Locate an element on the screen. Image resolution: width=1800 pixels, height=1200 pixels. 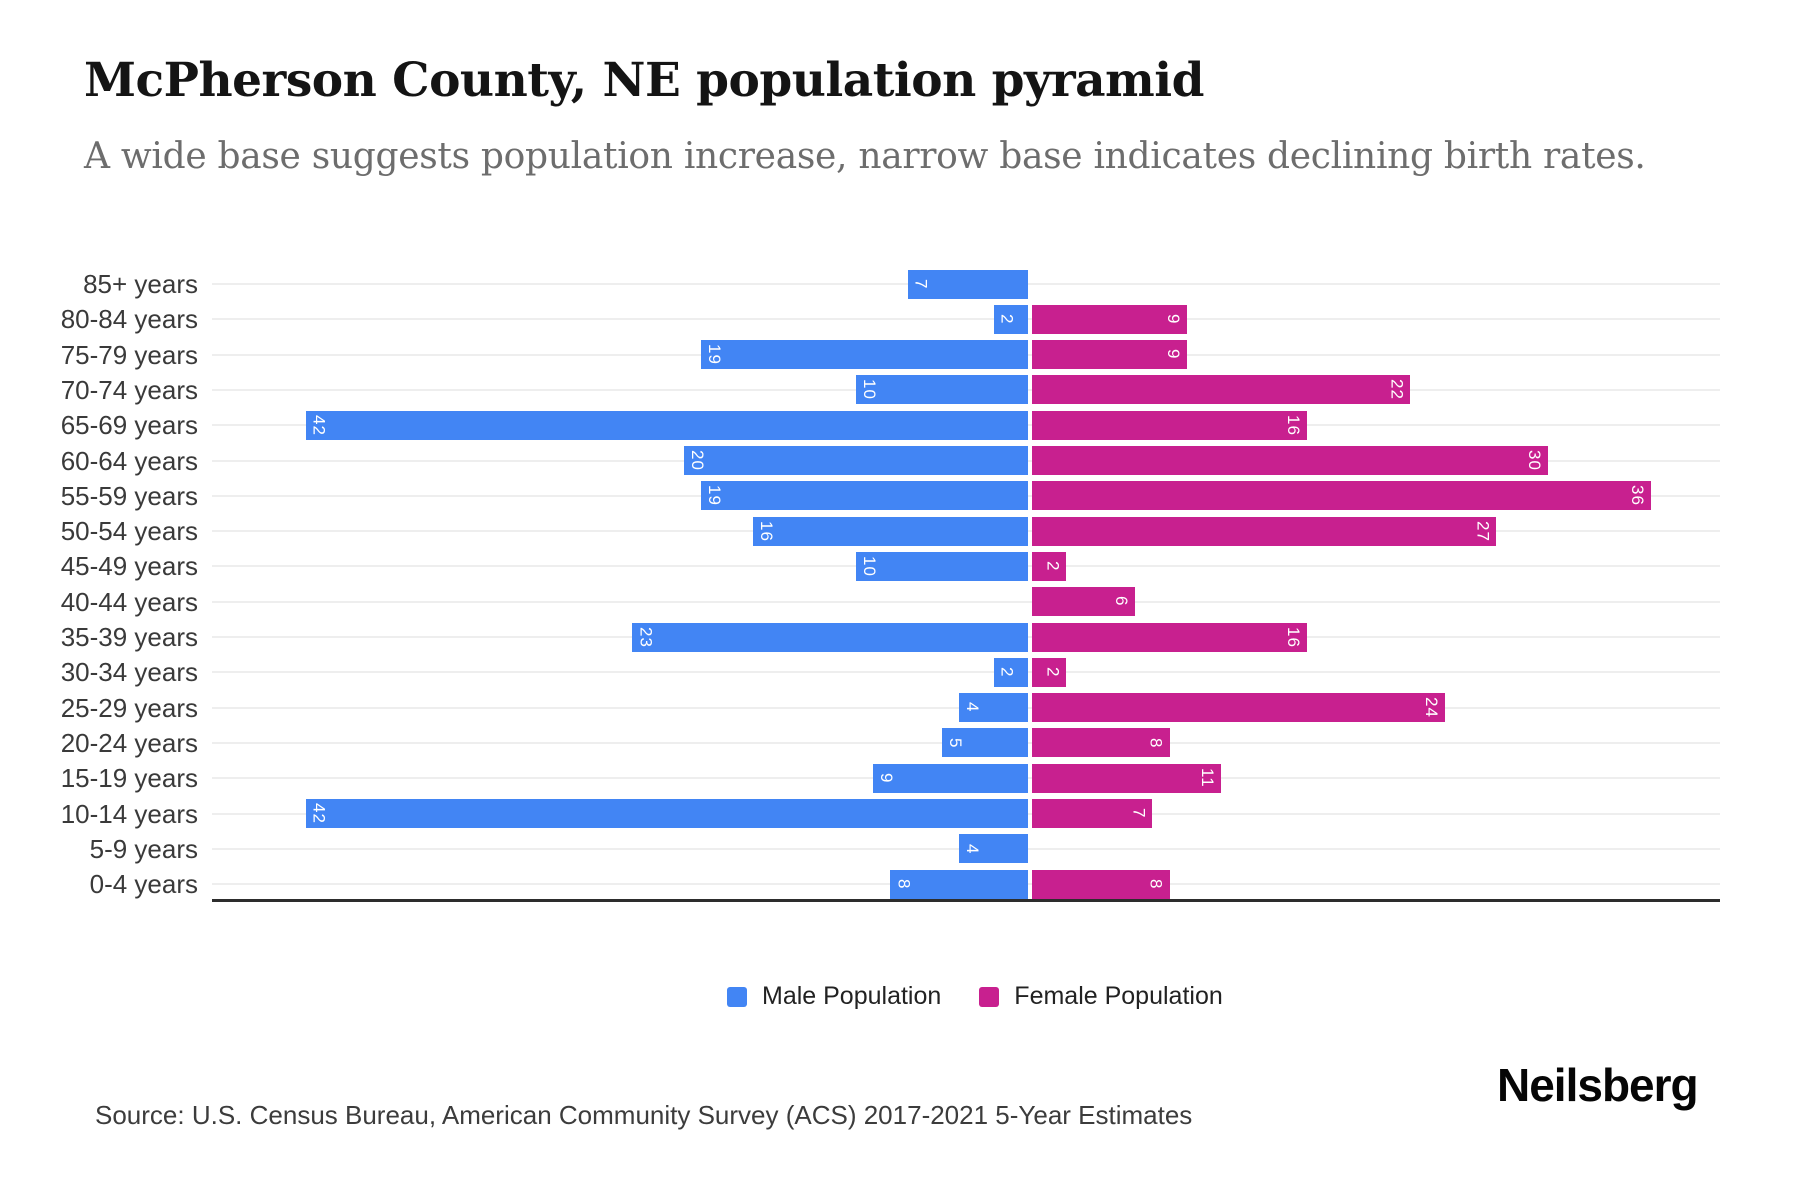
y-axis-category-label: 0-4 years is located at coordinates (143, 884).